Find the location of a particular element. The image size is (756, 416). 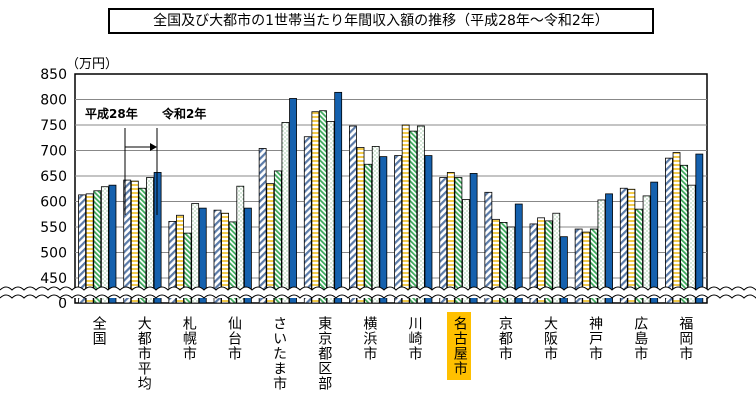

y-tick-label: 500 is located at coordinates (53, 254).